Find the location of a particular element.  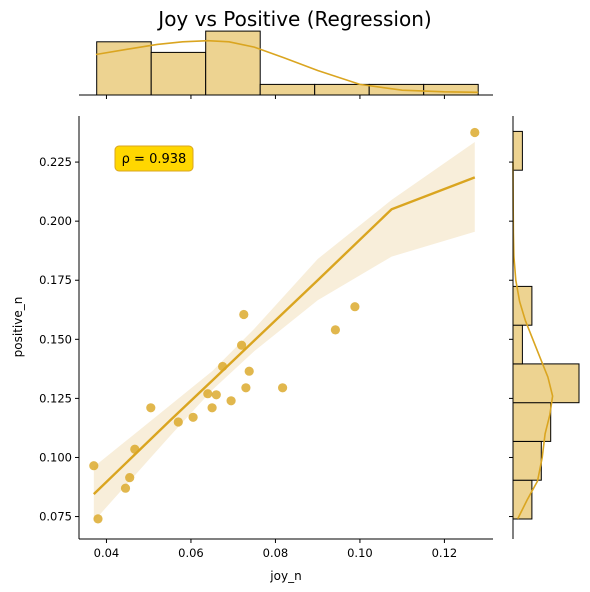

correlation-annotation: ρ = 0.938 is located at coordinates (154, 158).